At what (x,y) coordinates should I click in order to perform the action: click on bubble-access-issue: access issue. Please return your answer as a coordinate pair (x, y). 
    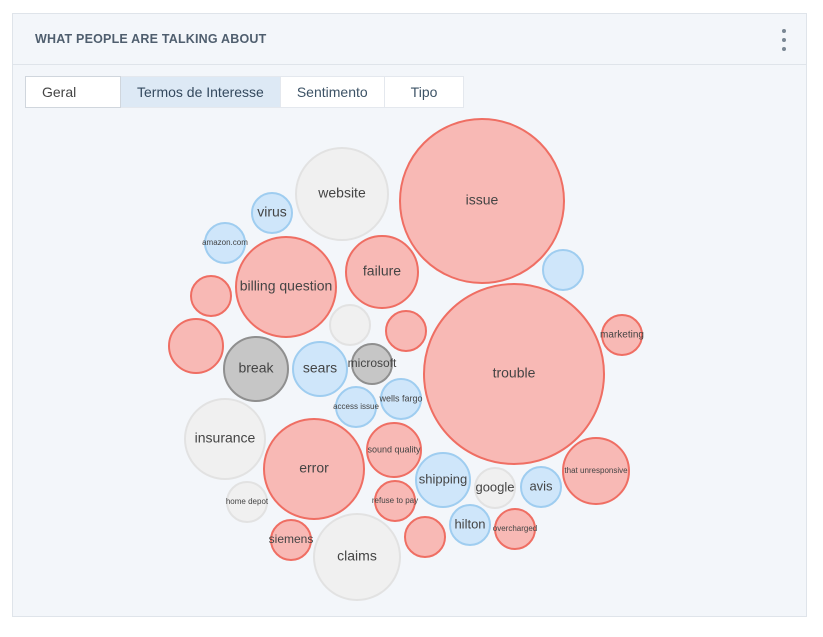
    Looking at the image, I should click on (356, 407).